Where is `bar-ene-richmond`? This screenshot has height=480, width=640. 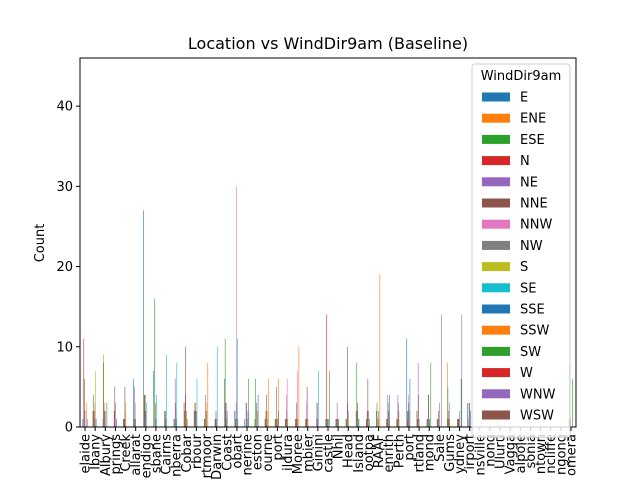 bar-ene-richmond is located at coordinates (427, 422).